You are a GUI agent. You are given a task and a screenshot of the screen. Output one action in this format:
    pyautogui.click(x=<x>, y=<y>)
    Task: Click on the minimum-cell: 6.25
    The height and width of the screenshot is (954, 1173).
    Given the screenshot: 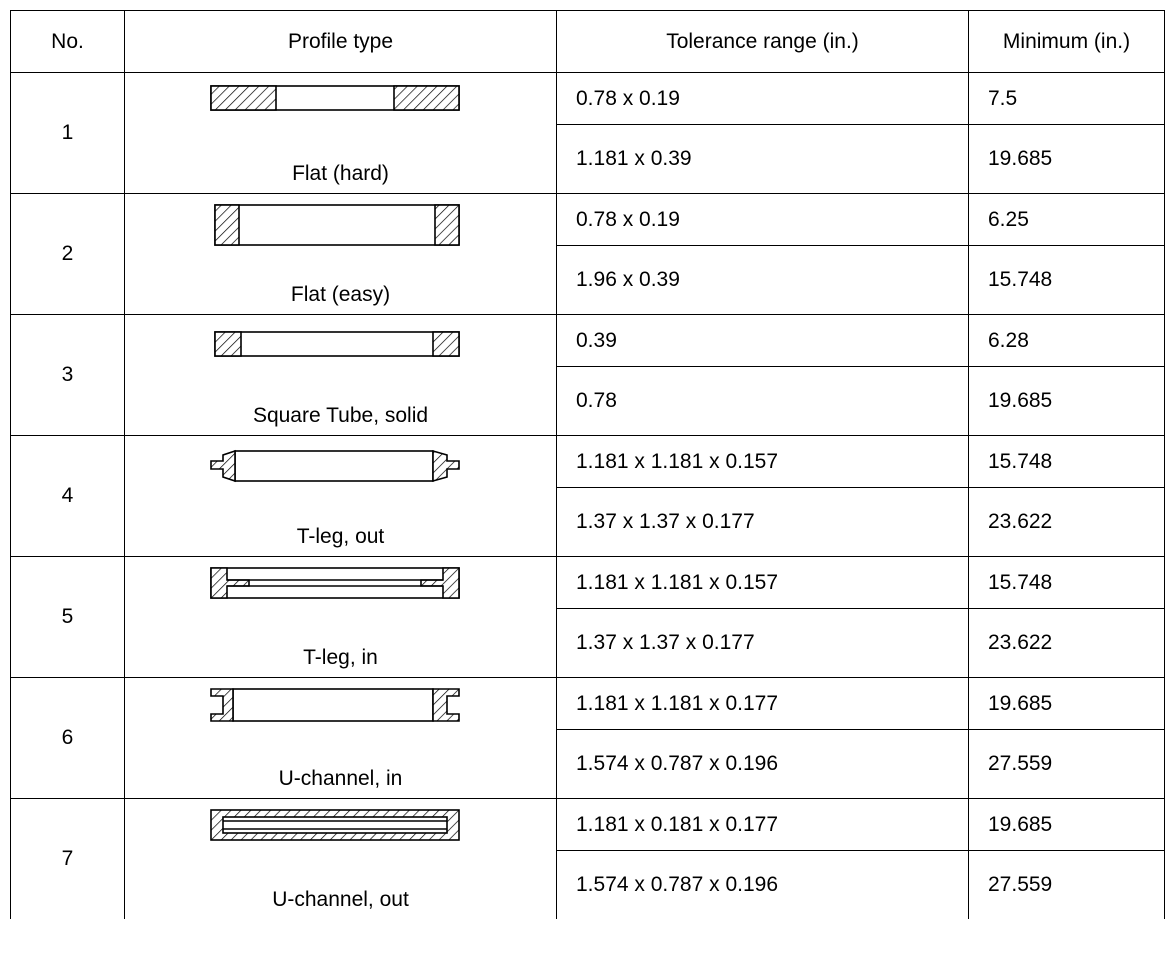 What is the action you would take?
    pyautogui.click(x=1066, y=219)
    